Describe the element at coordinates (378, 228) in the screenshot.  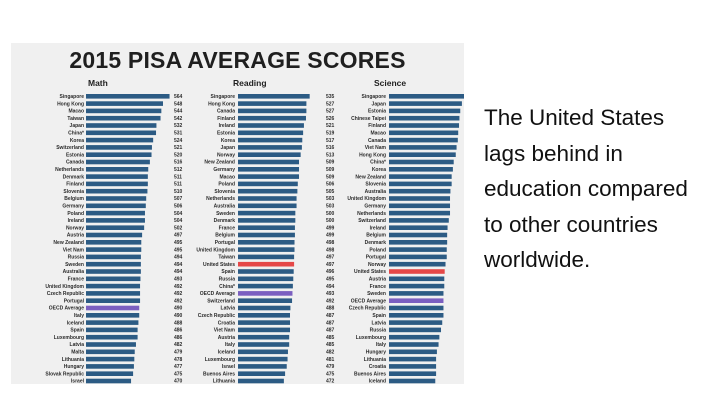
I see `country-label: Ireland` at that location.